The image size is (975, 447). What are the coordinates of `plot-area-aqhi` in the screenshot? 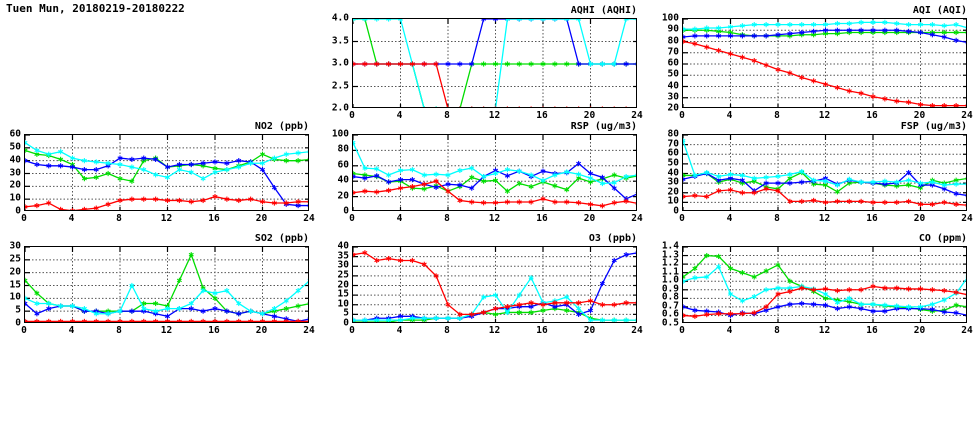 It's located at (494, 63).